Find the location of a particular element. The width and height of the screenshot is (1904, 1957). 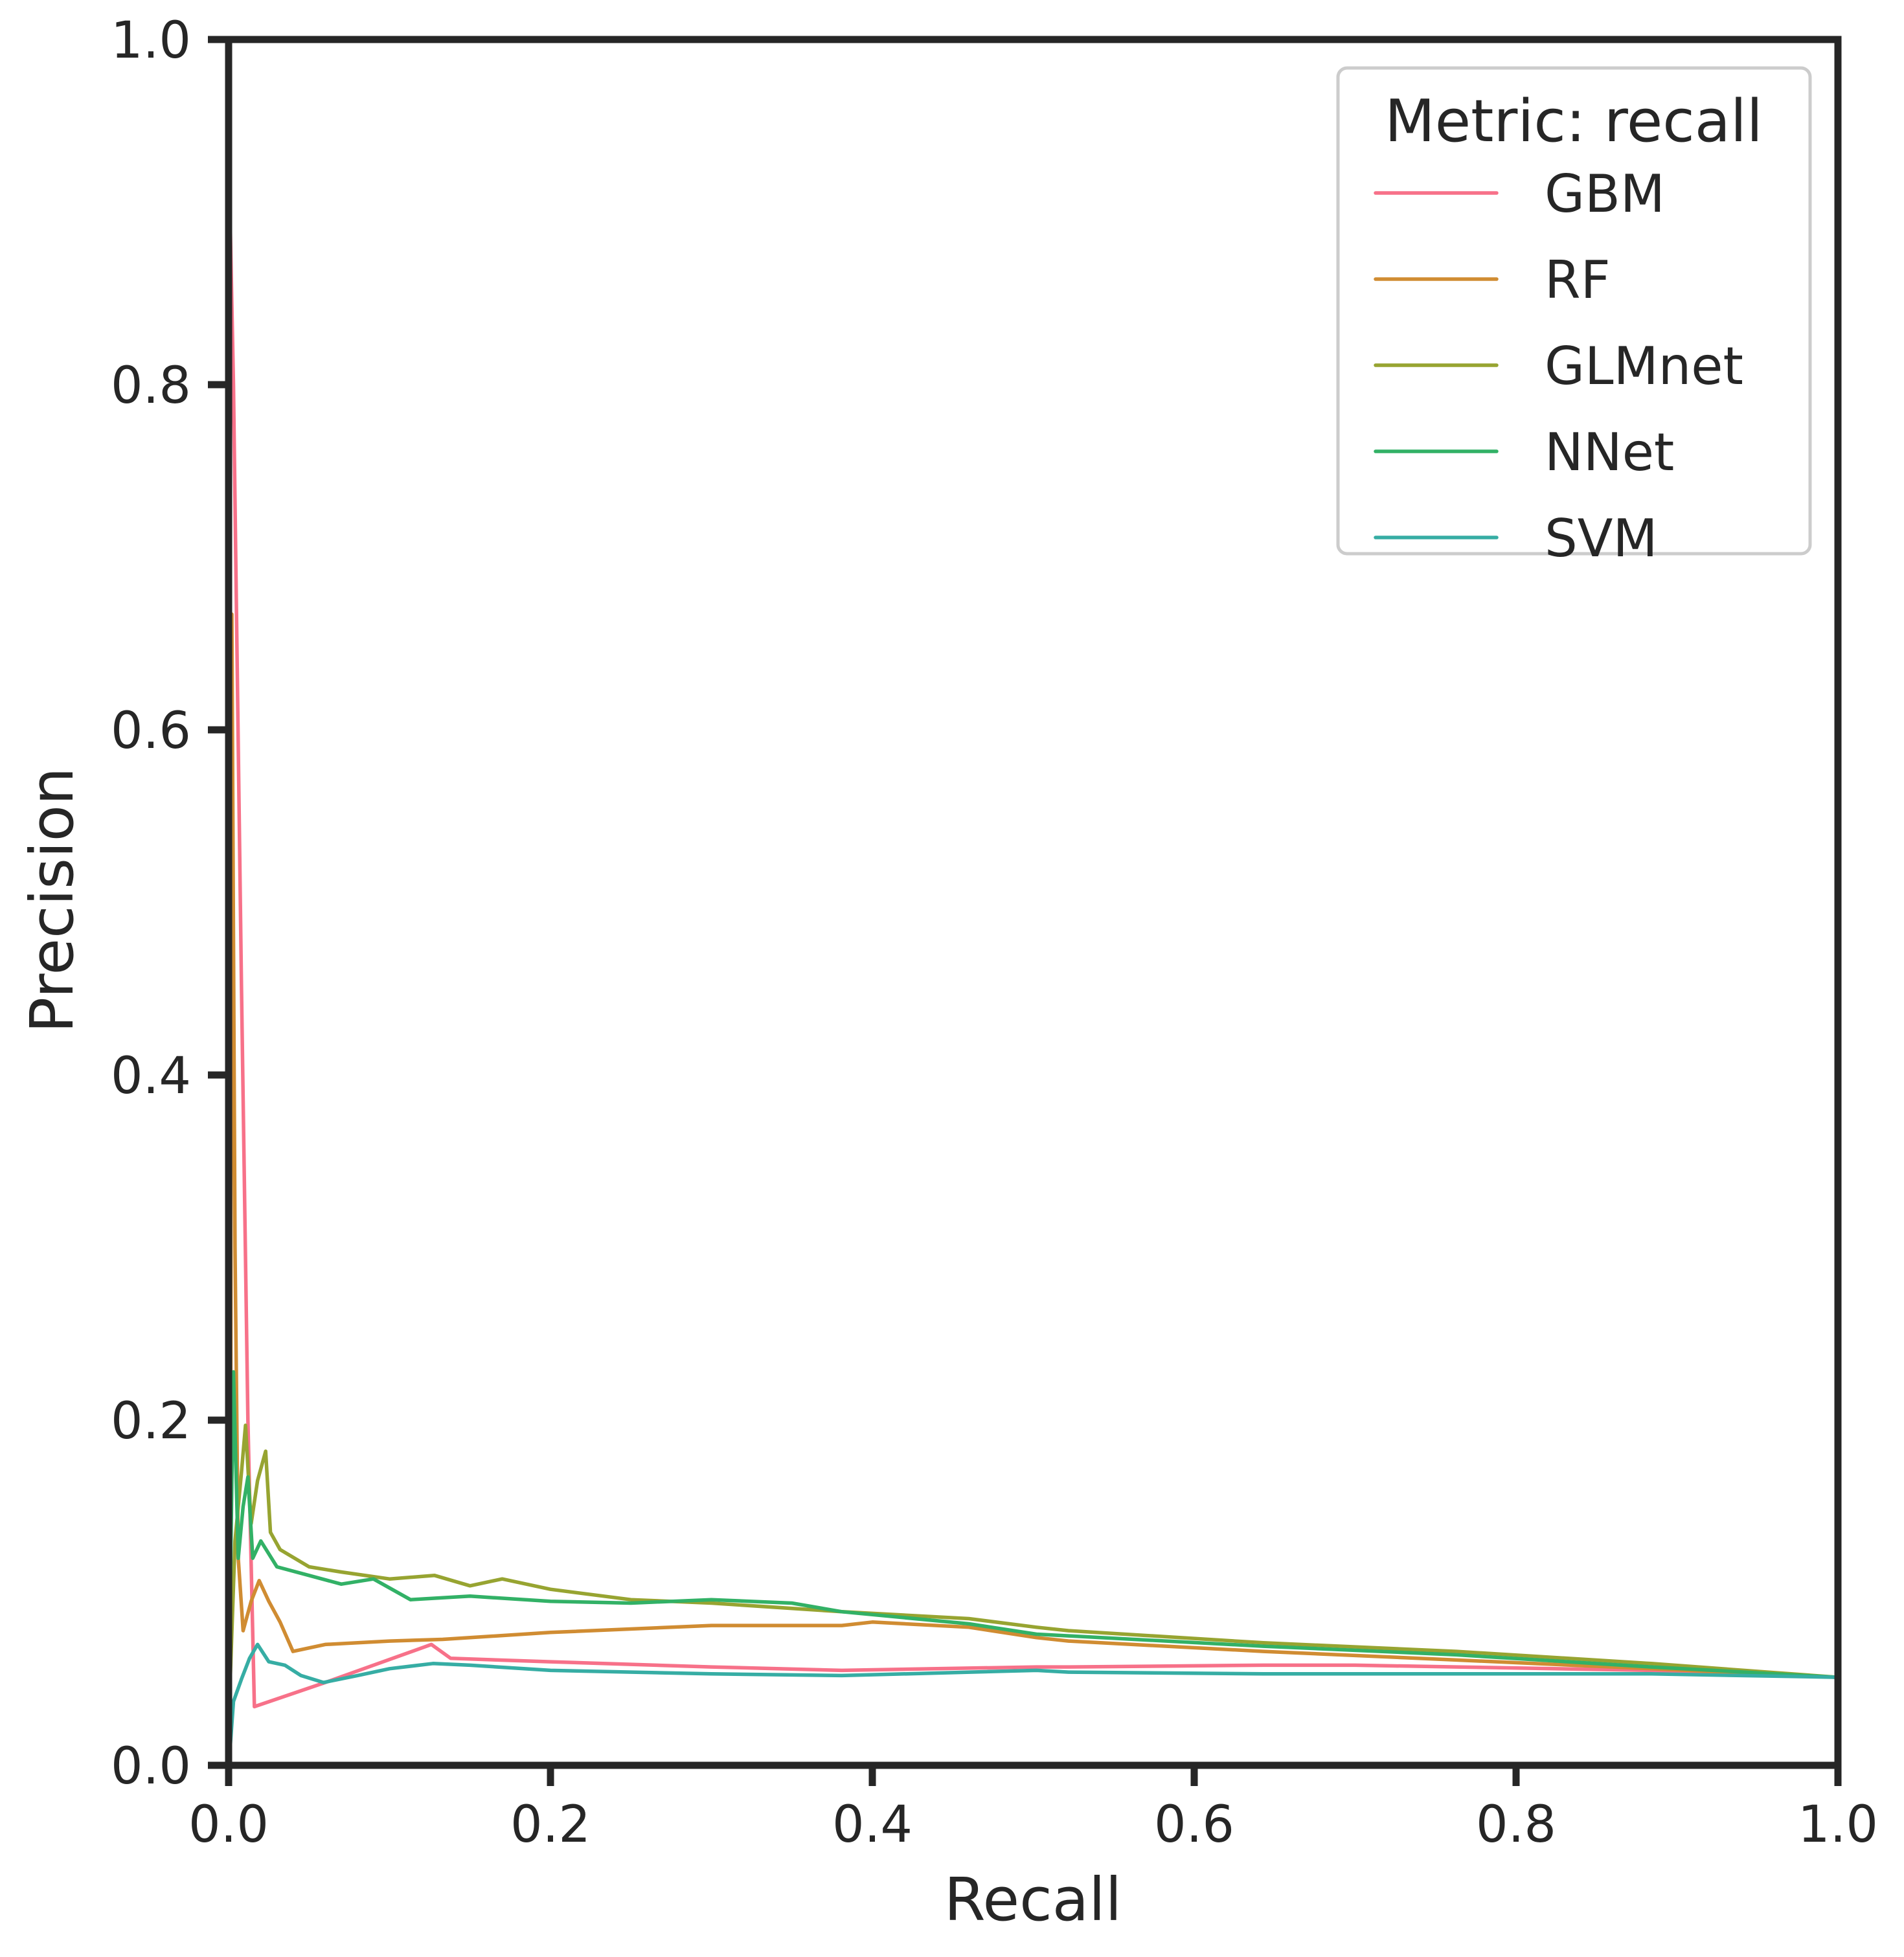

x-tick-label: 1.0 is located at coordinates (1838, 1825).